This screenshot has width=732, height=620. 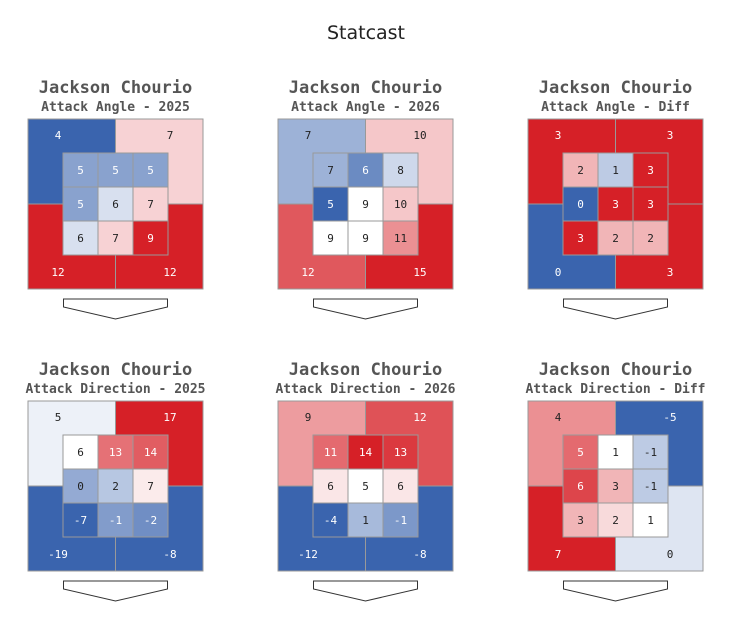 I want to click on panel-metric-title: Attack Angle - 2025, so click(x=115, y=107).